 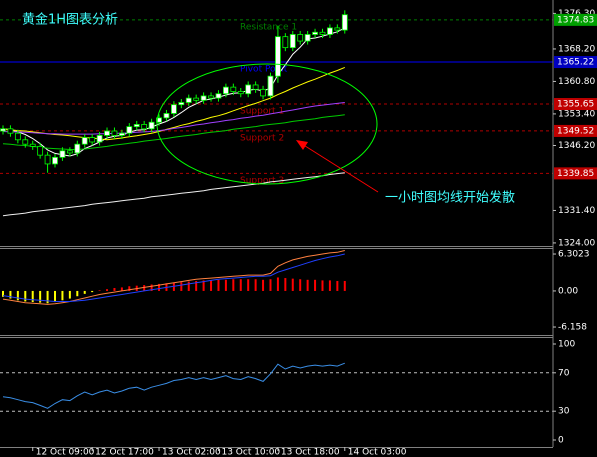 I want to click on level-value: 1365.22, so click(x=575, y=63).